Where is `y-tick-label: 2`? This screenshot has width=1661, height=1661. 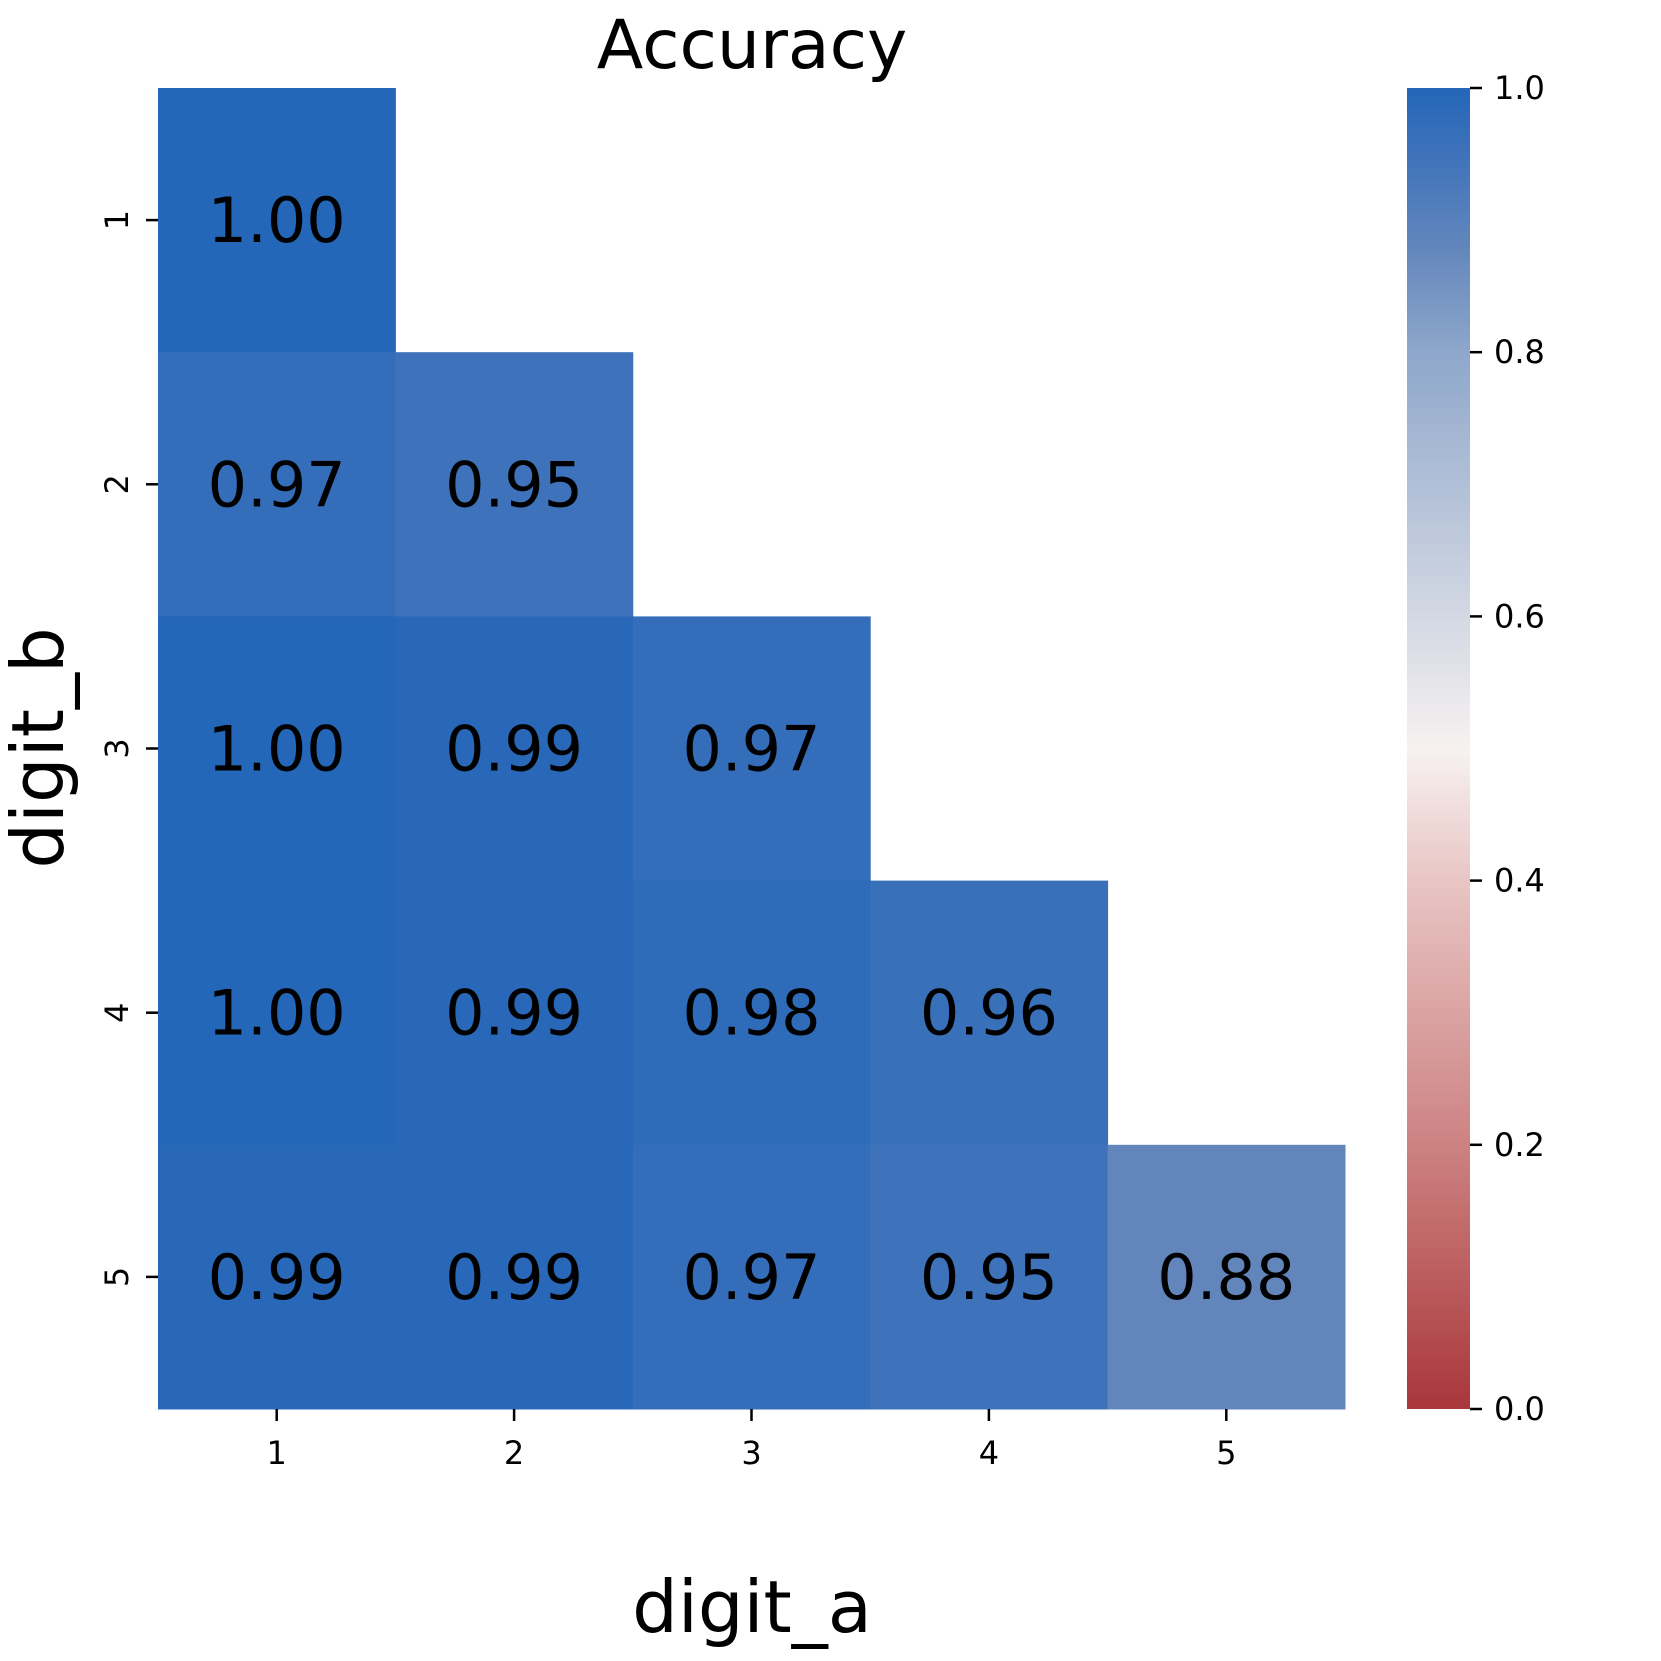
y-tick-label: 2 is located at coordinates (117, 484).